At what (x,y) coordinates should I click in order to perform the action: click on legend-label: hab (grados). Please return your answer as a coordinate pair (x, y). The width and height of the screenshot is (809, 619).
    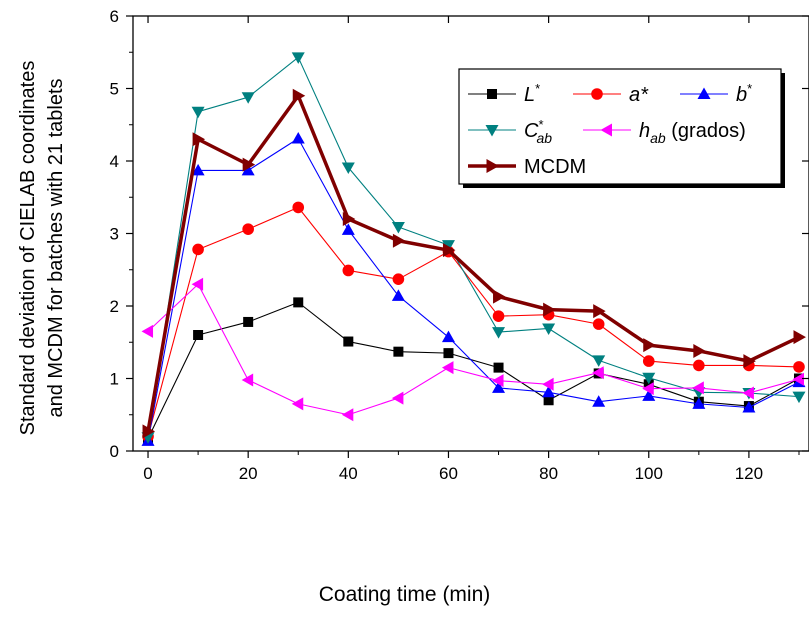
    Looking at the image, I should click on (692, 133).